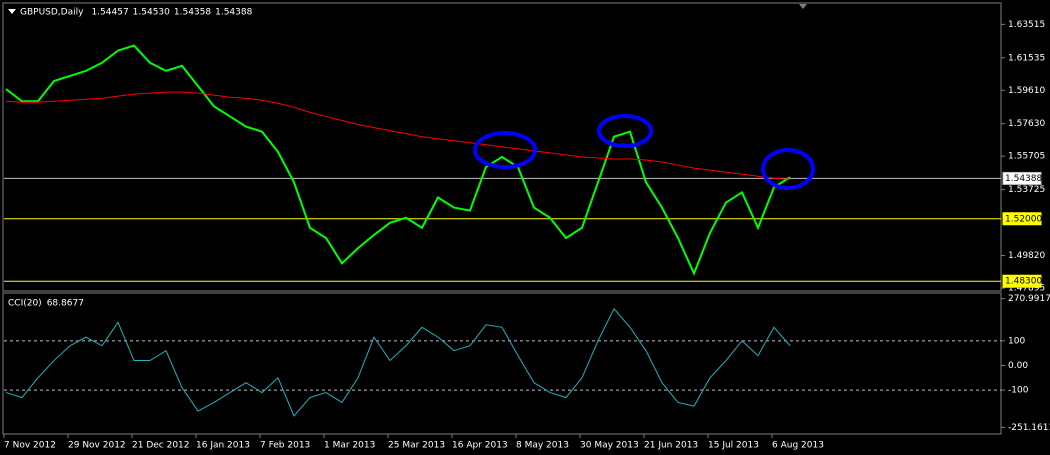 The height and width of the screenshot is (455, 1050). I want to click on shift-marker, so click(803, 6).